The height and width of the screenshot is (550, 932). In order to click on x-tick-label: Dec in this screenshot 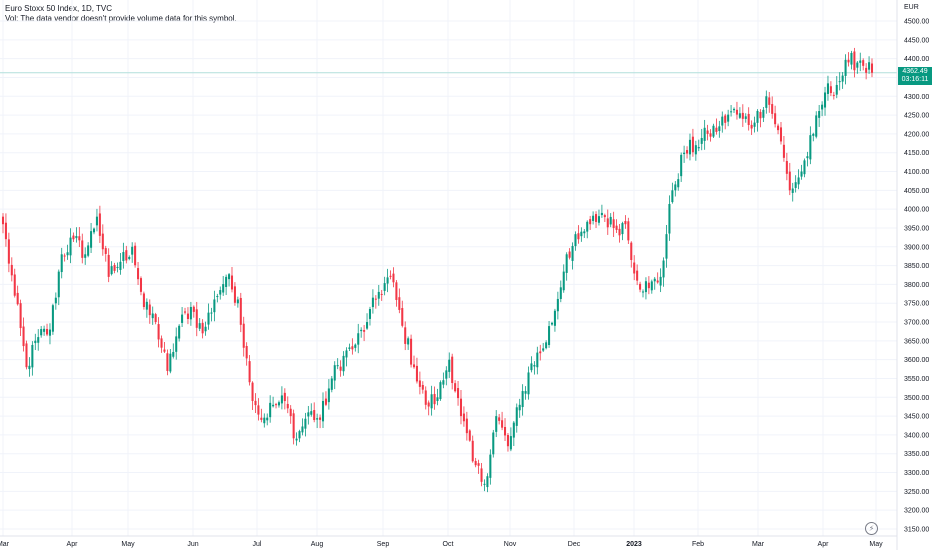, I will do `click(574, 544)`.